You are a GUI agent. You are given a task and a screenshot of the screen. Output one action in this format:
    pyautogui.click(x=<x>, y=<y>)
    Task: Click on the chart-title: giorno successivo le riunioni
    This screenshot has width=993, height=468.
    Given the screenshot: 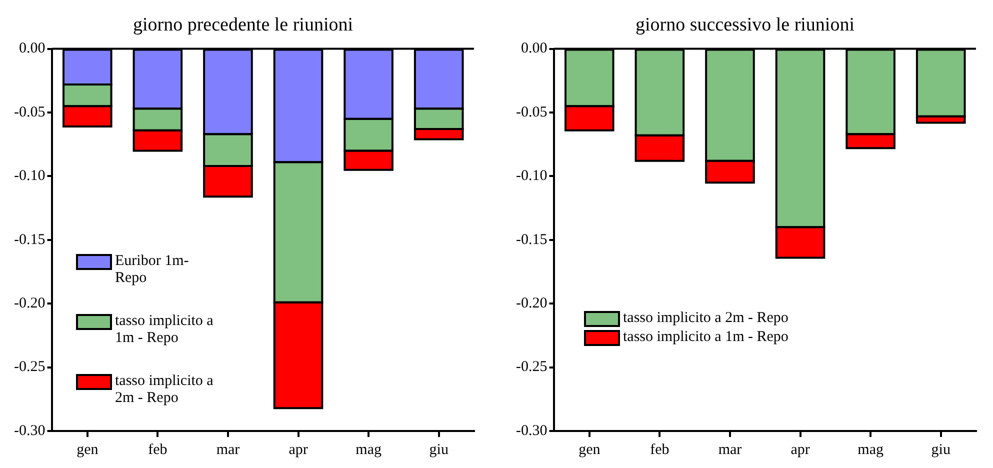 What is the action you would take?
    pyautogui.click(x=745, y=25)
    